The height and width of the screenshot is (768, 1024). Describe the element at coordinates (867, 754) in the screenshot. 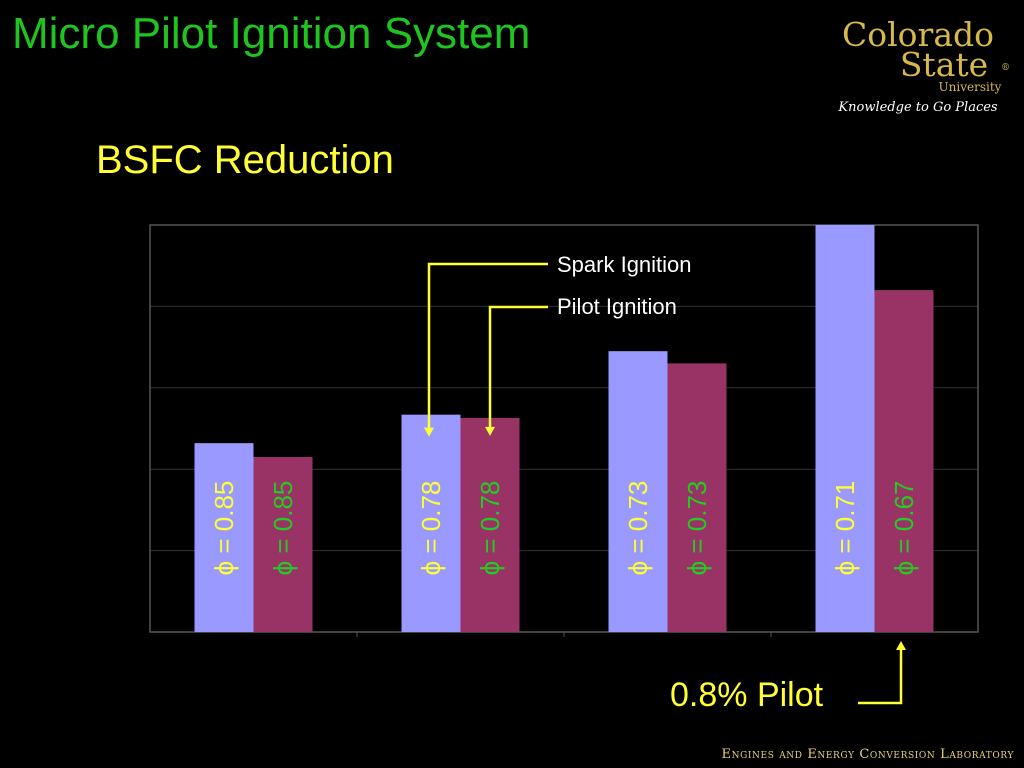

I see `lab-footer: Engines and Energy Conversion Laboratory` at that location.